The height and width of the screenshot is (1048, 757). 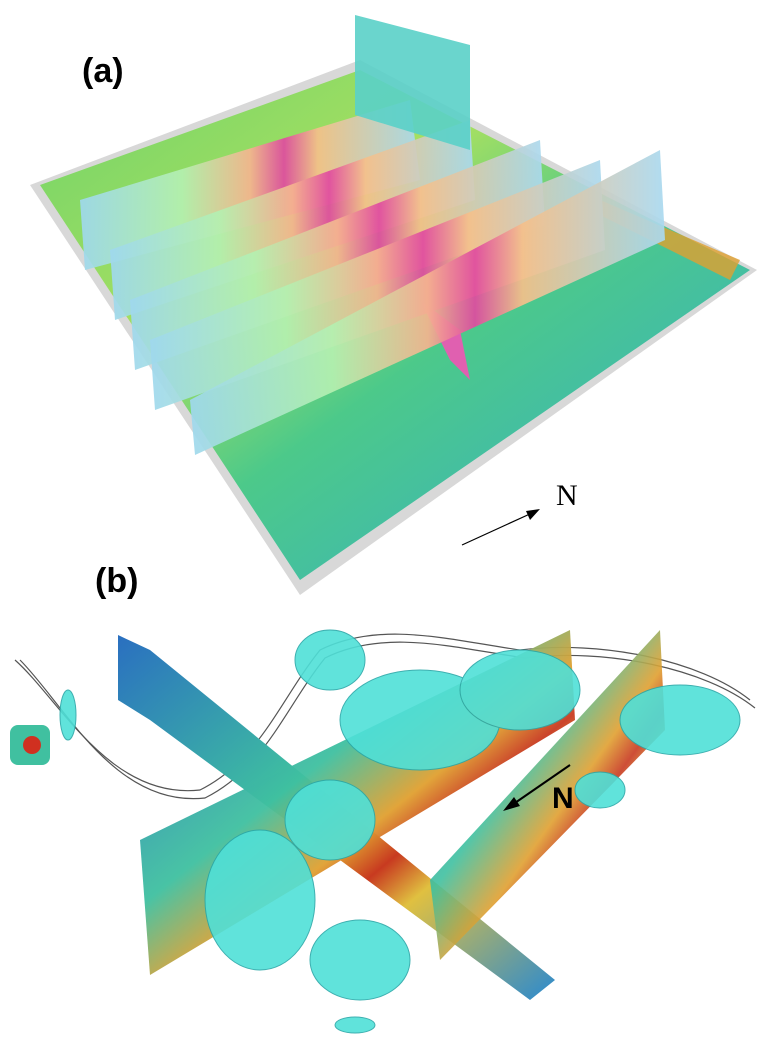 I want to click on cross-slice, so click(x=412, y=82).